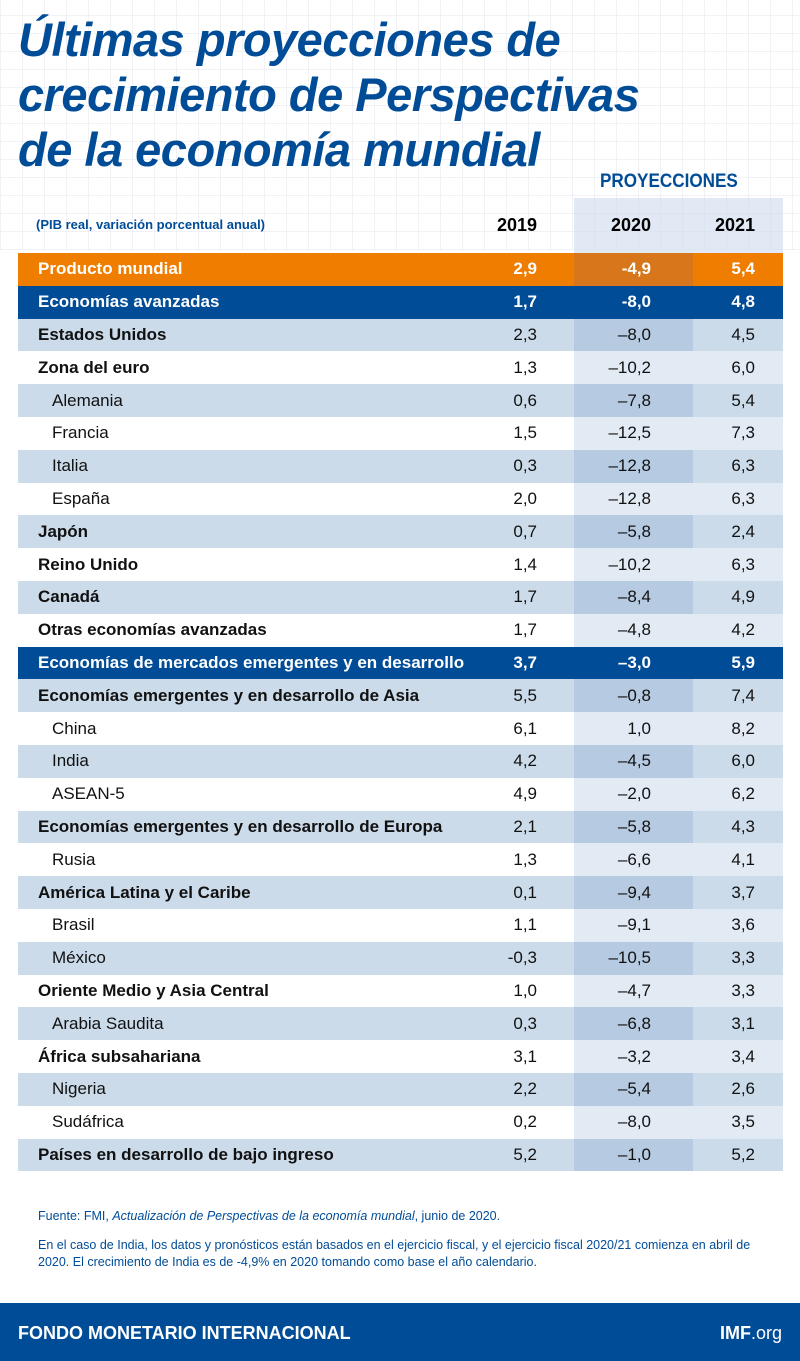  What do you see at coordinates (80, 433) in the screenshot?
I see `row-label: Francia` at bounding box center [80, 433].